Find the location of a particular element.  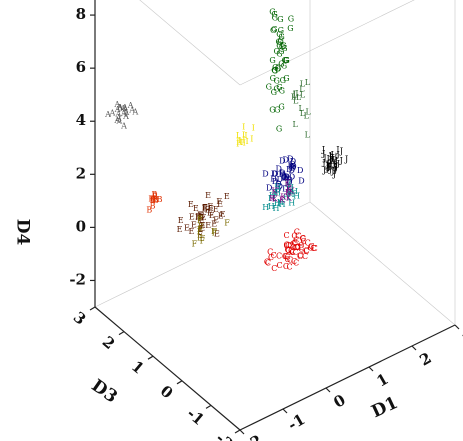

x-tick-mark is located at coordinates (242, 432).